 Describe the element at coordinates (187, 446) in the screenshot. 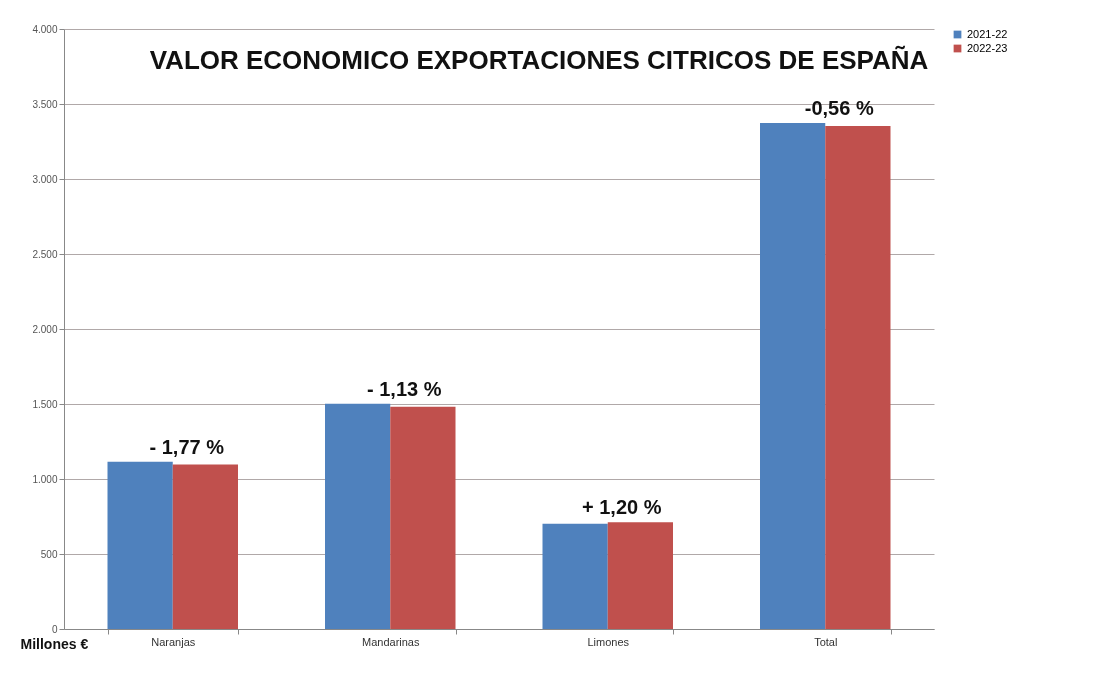

I see `annotation: - 1,77 %` at that location.